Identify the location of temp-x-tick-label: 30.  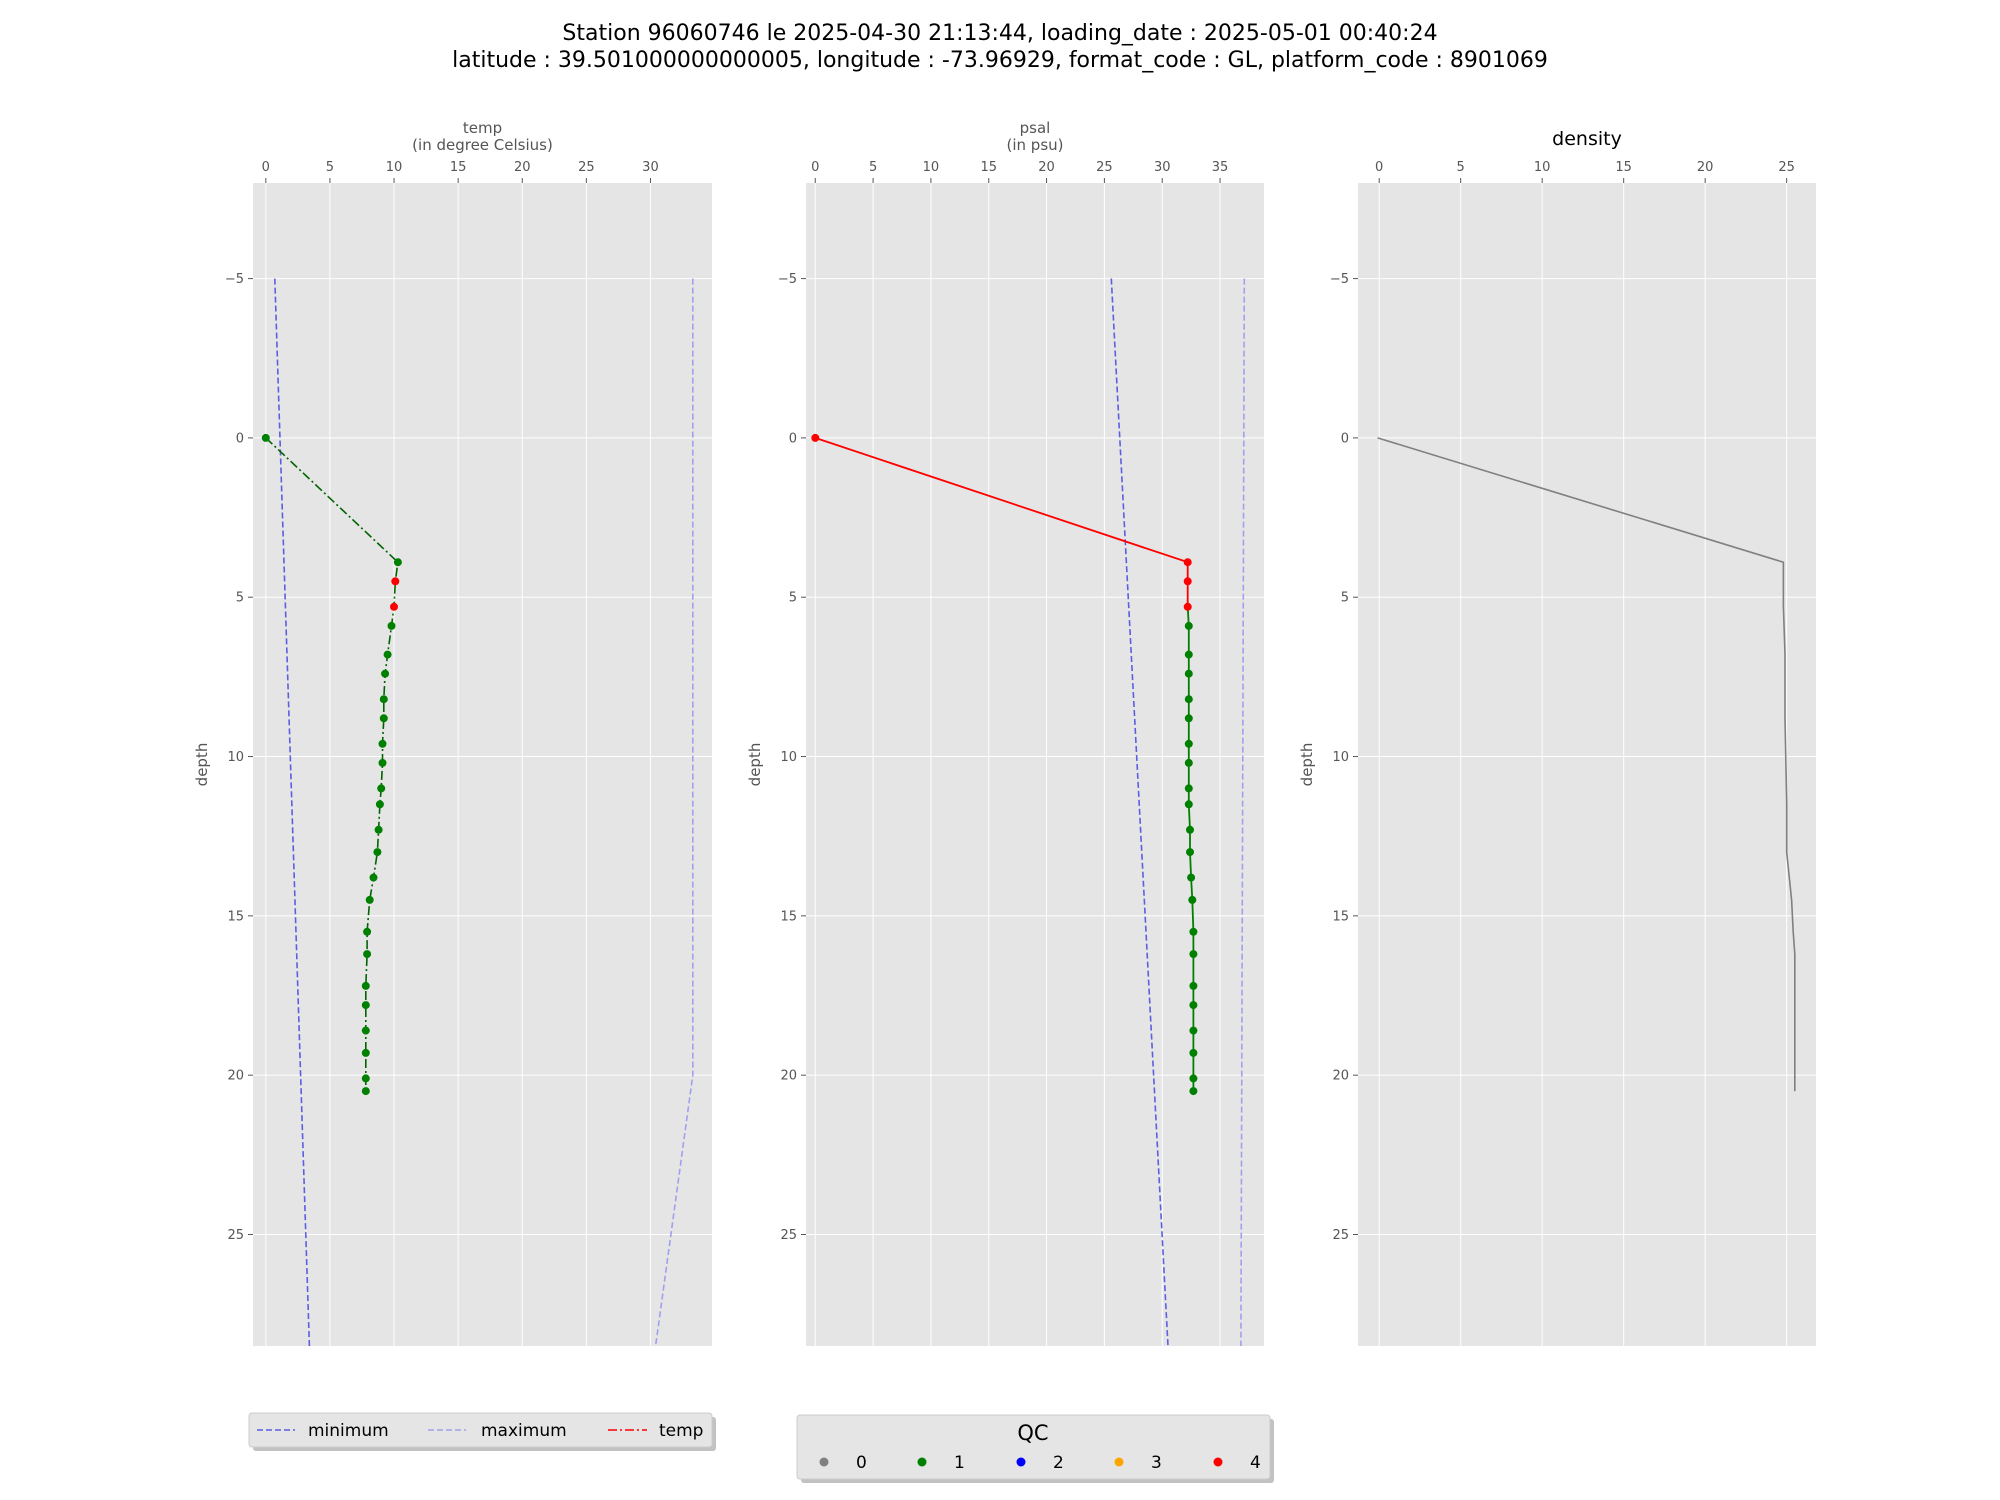
(650, 167).